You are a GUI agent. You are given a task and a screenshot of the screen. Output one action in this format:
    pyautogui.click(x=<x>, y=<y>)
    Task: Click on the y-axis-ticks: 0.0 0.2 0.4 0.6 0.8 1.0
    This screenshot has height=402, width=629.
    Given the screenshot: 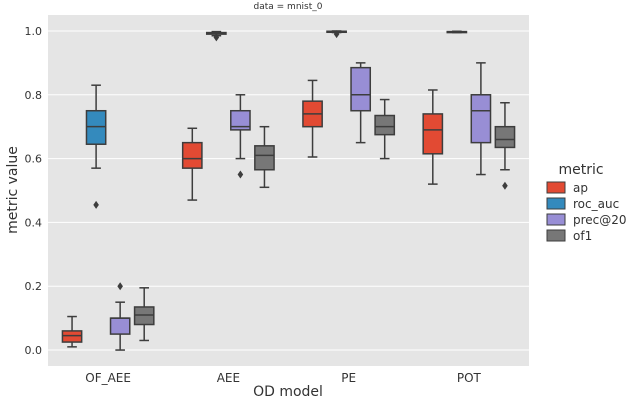 What is the action you would take?
    pyautogui.click(x=34, y=191)
    